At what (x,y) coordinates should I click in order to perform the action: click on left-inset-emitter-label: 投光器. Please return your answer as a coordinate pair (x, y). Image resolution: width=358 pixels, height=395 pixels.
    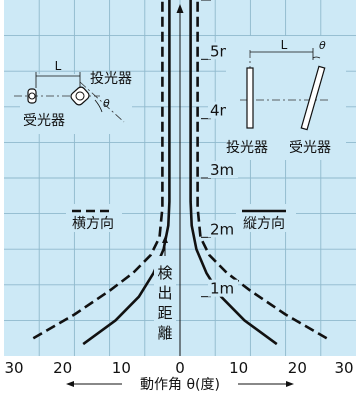
    Looking at the image, I should click on (111, 79).